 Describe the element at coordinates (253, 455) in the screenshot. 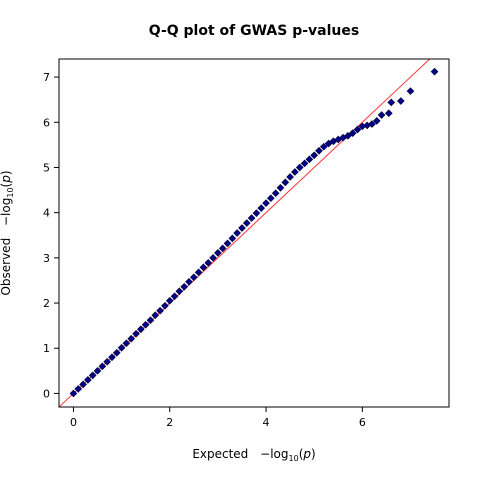

I see `x-axis-label: Expected −log10(p)` at that location.